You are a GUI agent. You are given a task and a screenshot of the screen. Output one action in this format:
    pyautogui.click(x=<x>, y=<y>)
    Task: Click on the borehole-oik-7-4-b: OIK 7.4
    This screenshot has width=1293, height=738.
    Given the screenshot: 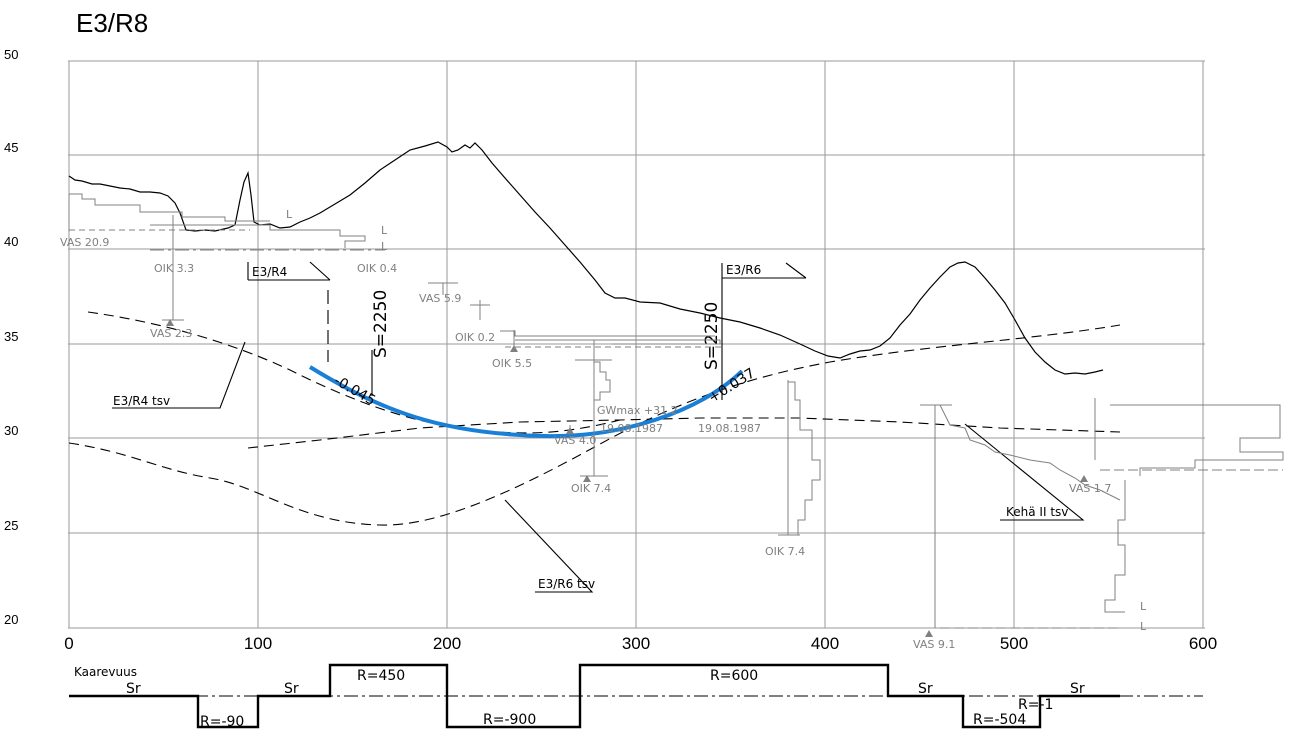 What is the action you would take?
    pyautogui.click(x=785, y=551)
    